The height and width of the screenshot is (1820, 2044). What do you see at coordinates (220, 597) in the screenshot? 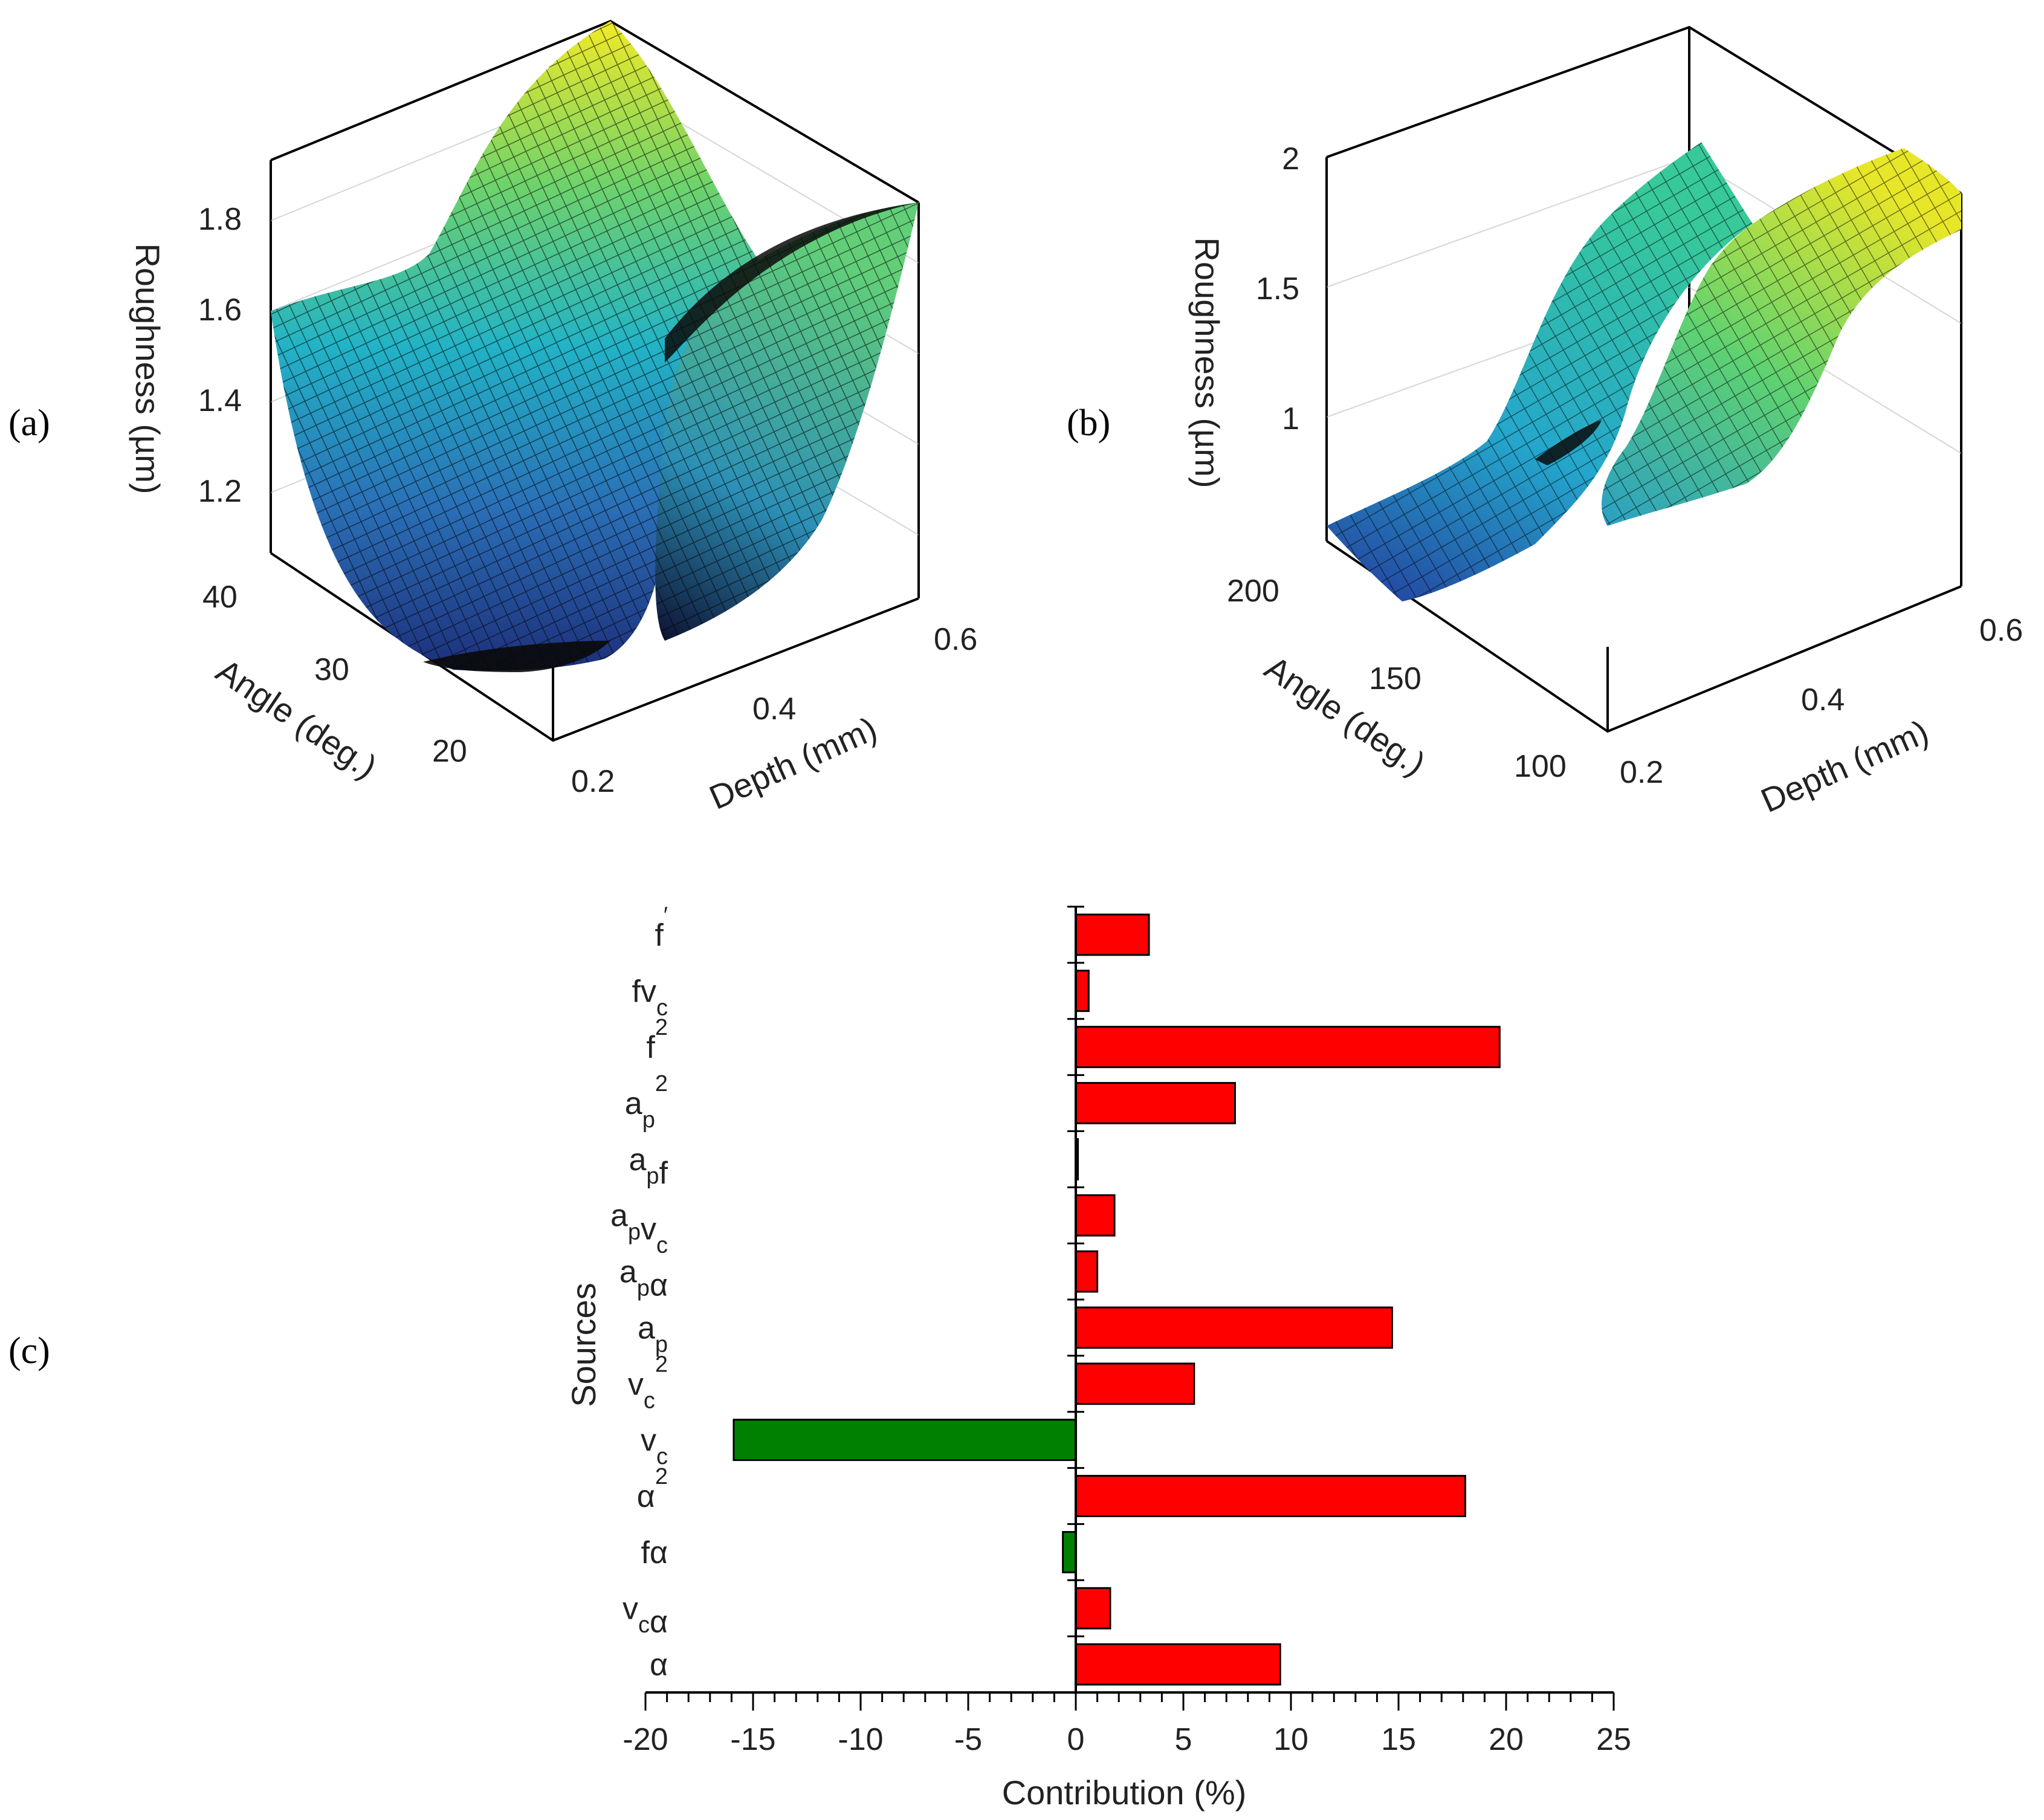
I see `y-tick-label: 40` at bounding box center [220, 597].